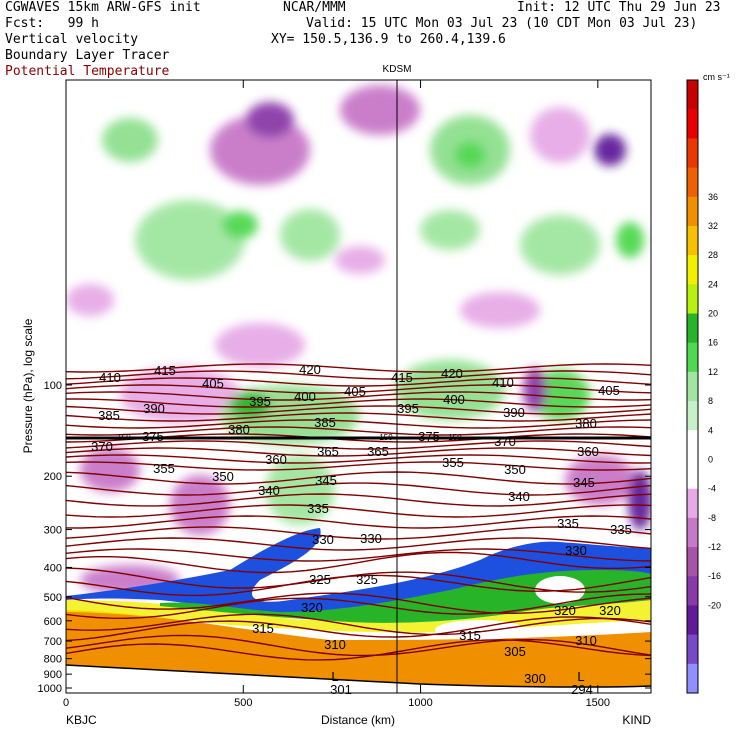 Image resolution: width=740 pixels, height=740 pixels. Describe the element at coordinates (714, 576) in the screenshot. I see `colorbar-tick-label: -16` at that location.